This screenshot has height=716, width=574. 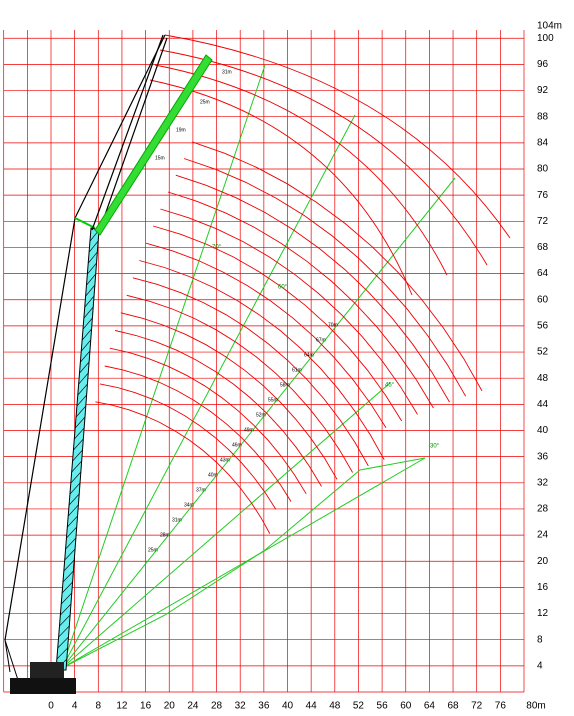 What do you see at coordinates (543, 116) in the screenshot?
I see `y-axis-label: 88` at bounding box center [543, 116].